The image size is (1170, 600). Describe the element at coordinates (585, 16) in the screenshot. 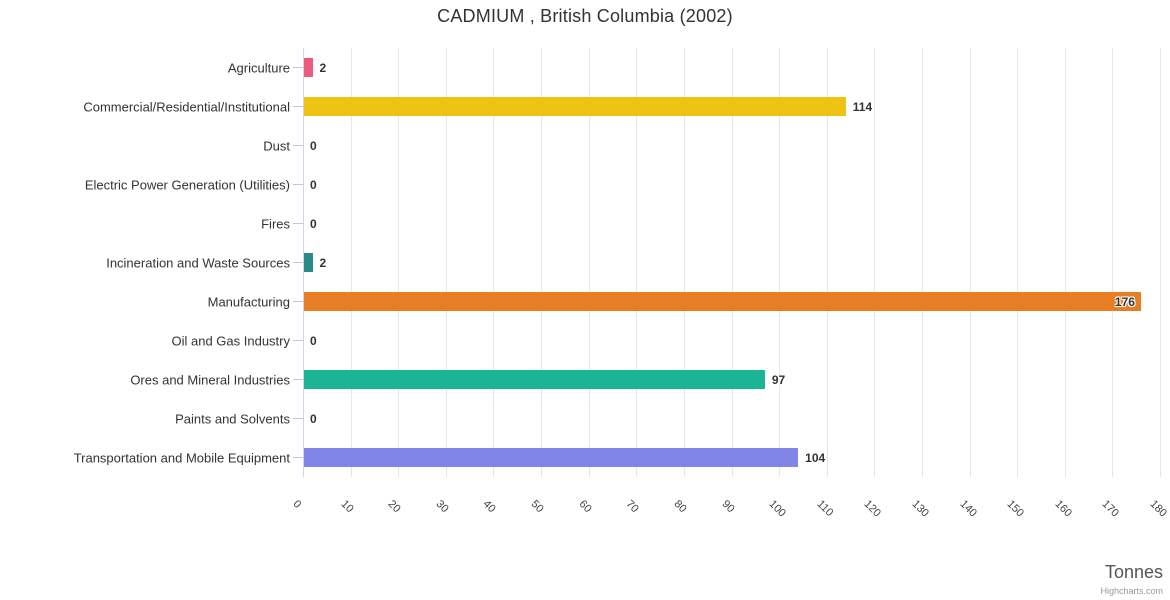

I see `chart-title: CADMIUM , British Columbia (2002)` at that location.